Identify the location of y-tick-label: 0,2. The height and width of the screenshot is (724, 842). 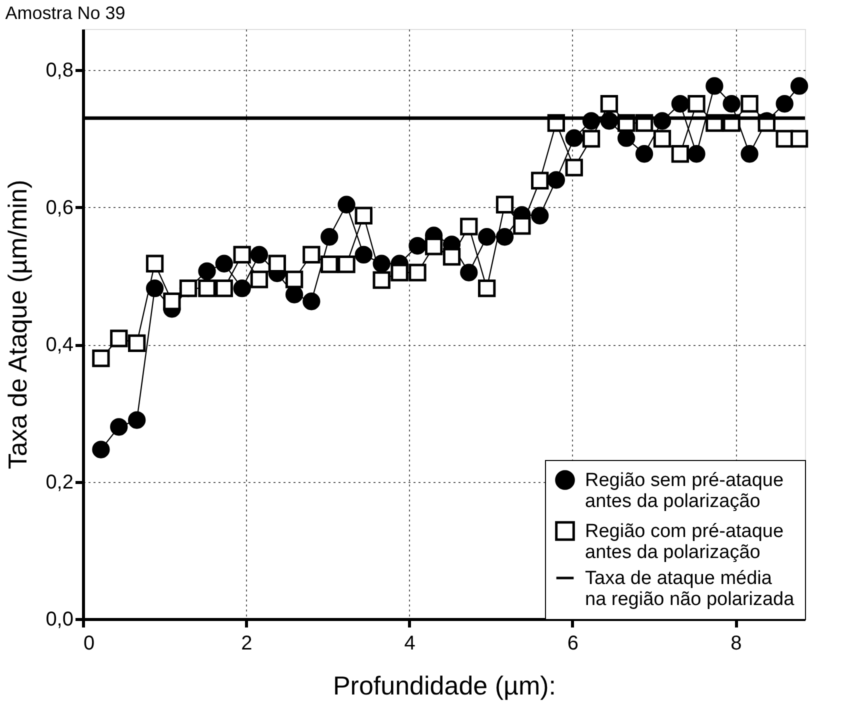
(60, 482).